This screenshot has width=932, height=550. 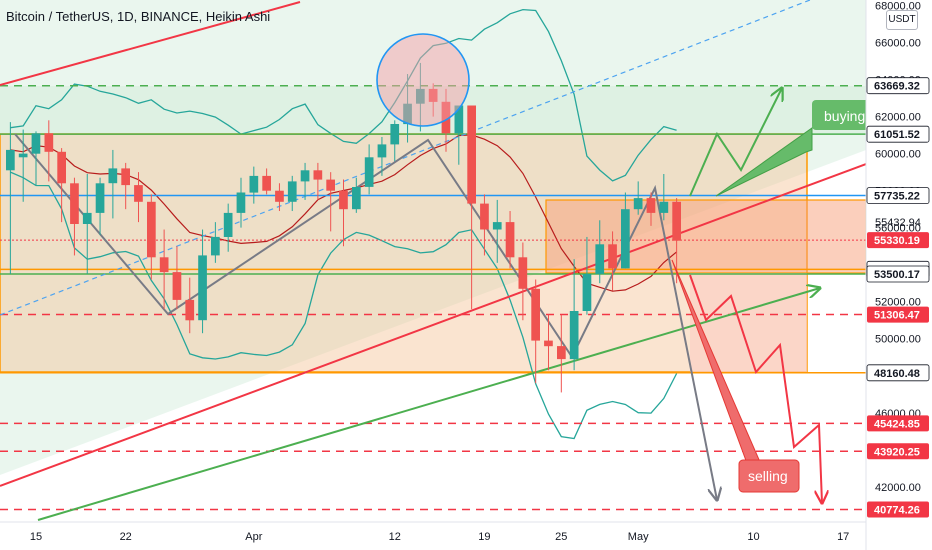 I want to click on level-price-text: 57735.22, so click(x=897, y=197).